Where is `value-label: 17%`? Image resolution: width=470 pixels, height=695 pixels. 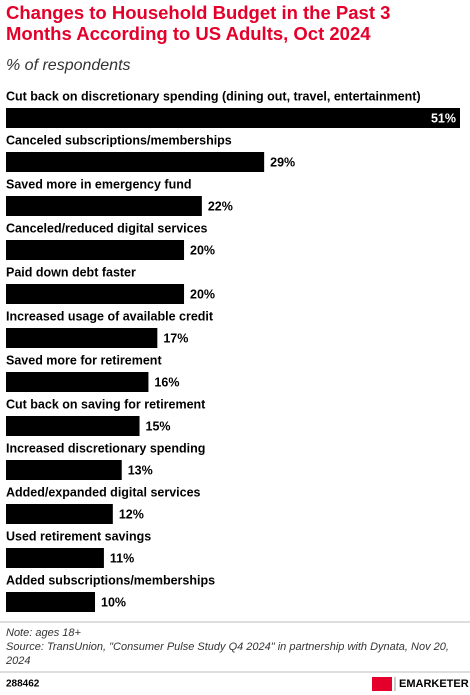 value-label: 17% is located at coordinates (175, 338).